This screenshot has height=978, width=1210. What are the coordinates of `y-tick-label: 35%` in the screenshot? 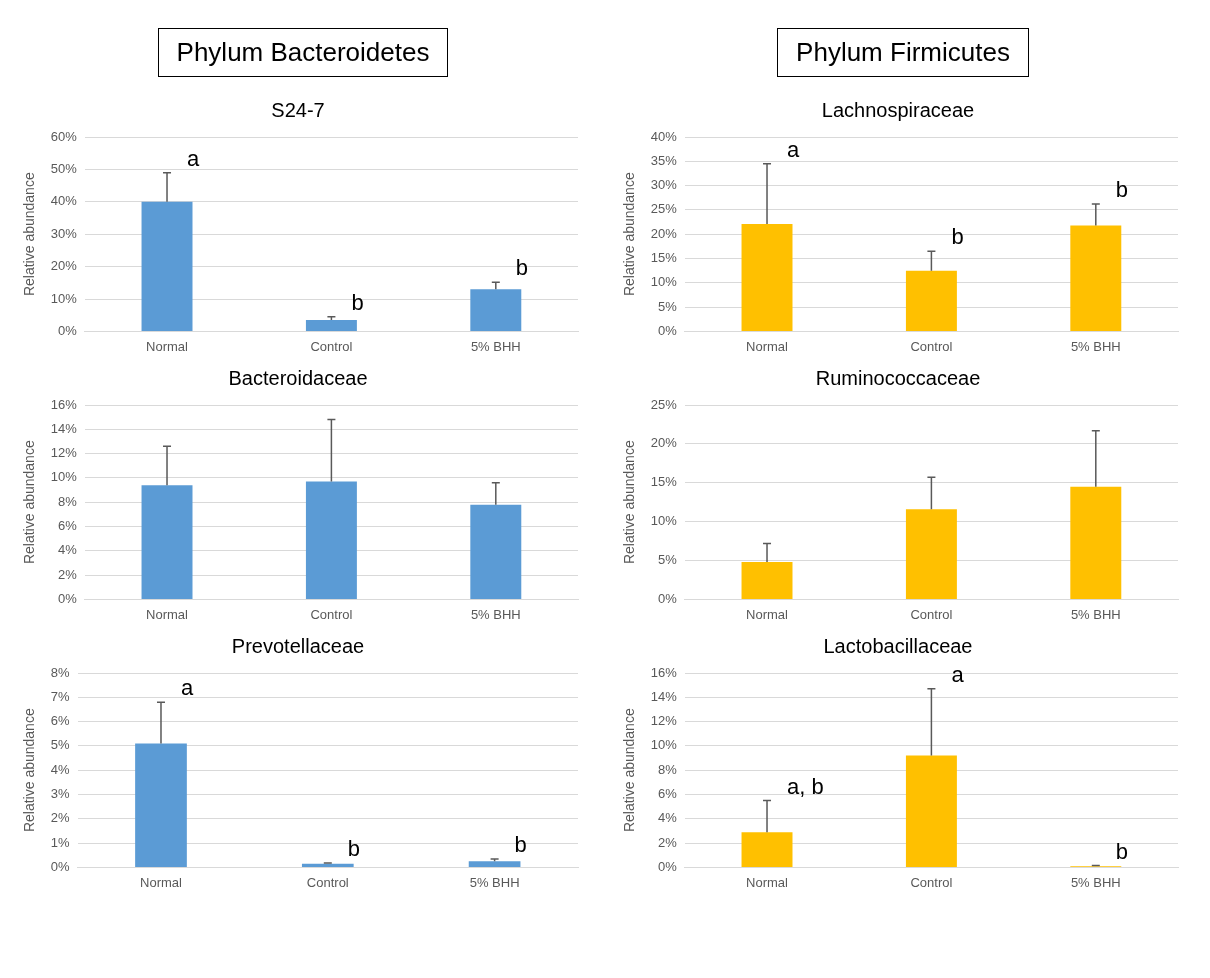 It's located at (664, 160).